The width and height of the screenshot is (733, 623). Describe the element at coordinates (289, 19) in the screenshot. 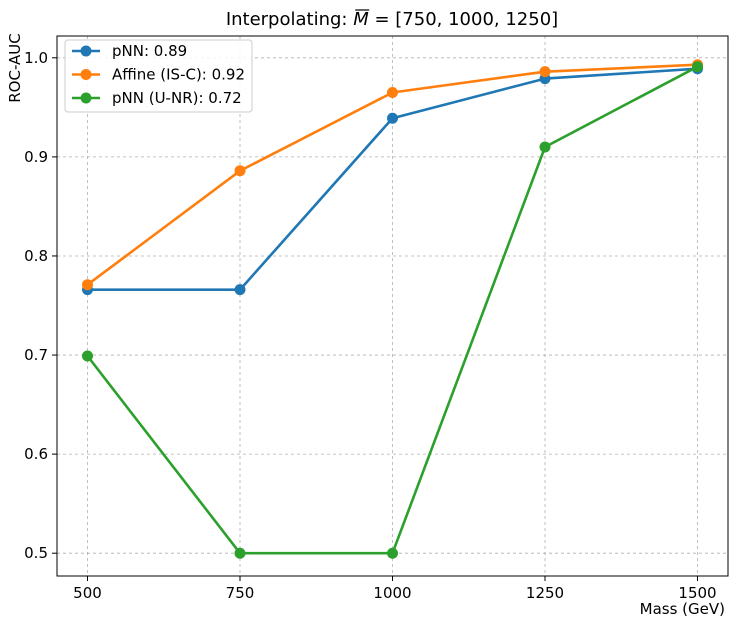

I see `title-prefix: Interpolating:` at that location.